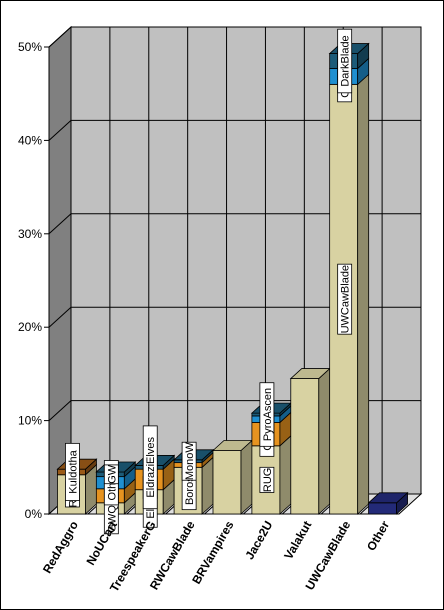  I want to click on y-tick-label: 20%, so click(30, 327).